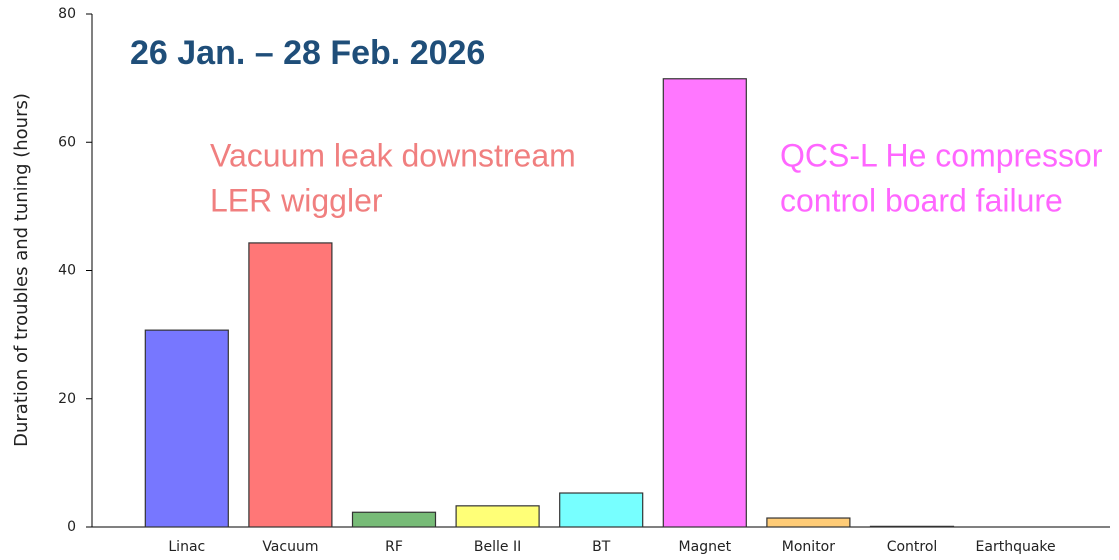  Describe the element at coordinates (912, 547) in the screenshot. I see `x-tick-label: Control` at that location.